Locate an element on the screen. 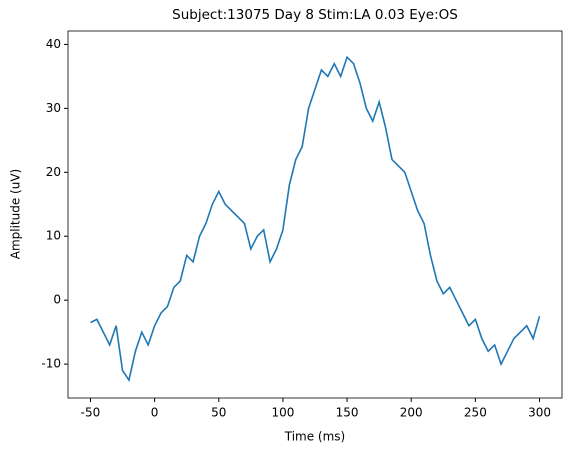 The width and height of the screenshot is (574, 453). x-tick-label: 150 is located at coordinates (347, 413).